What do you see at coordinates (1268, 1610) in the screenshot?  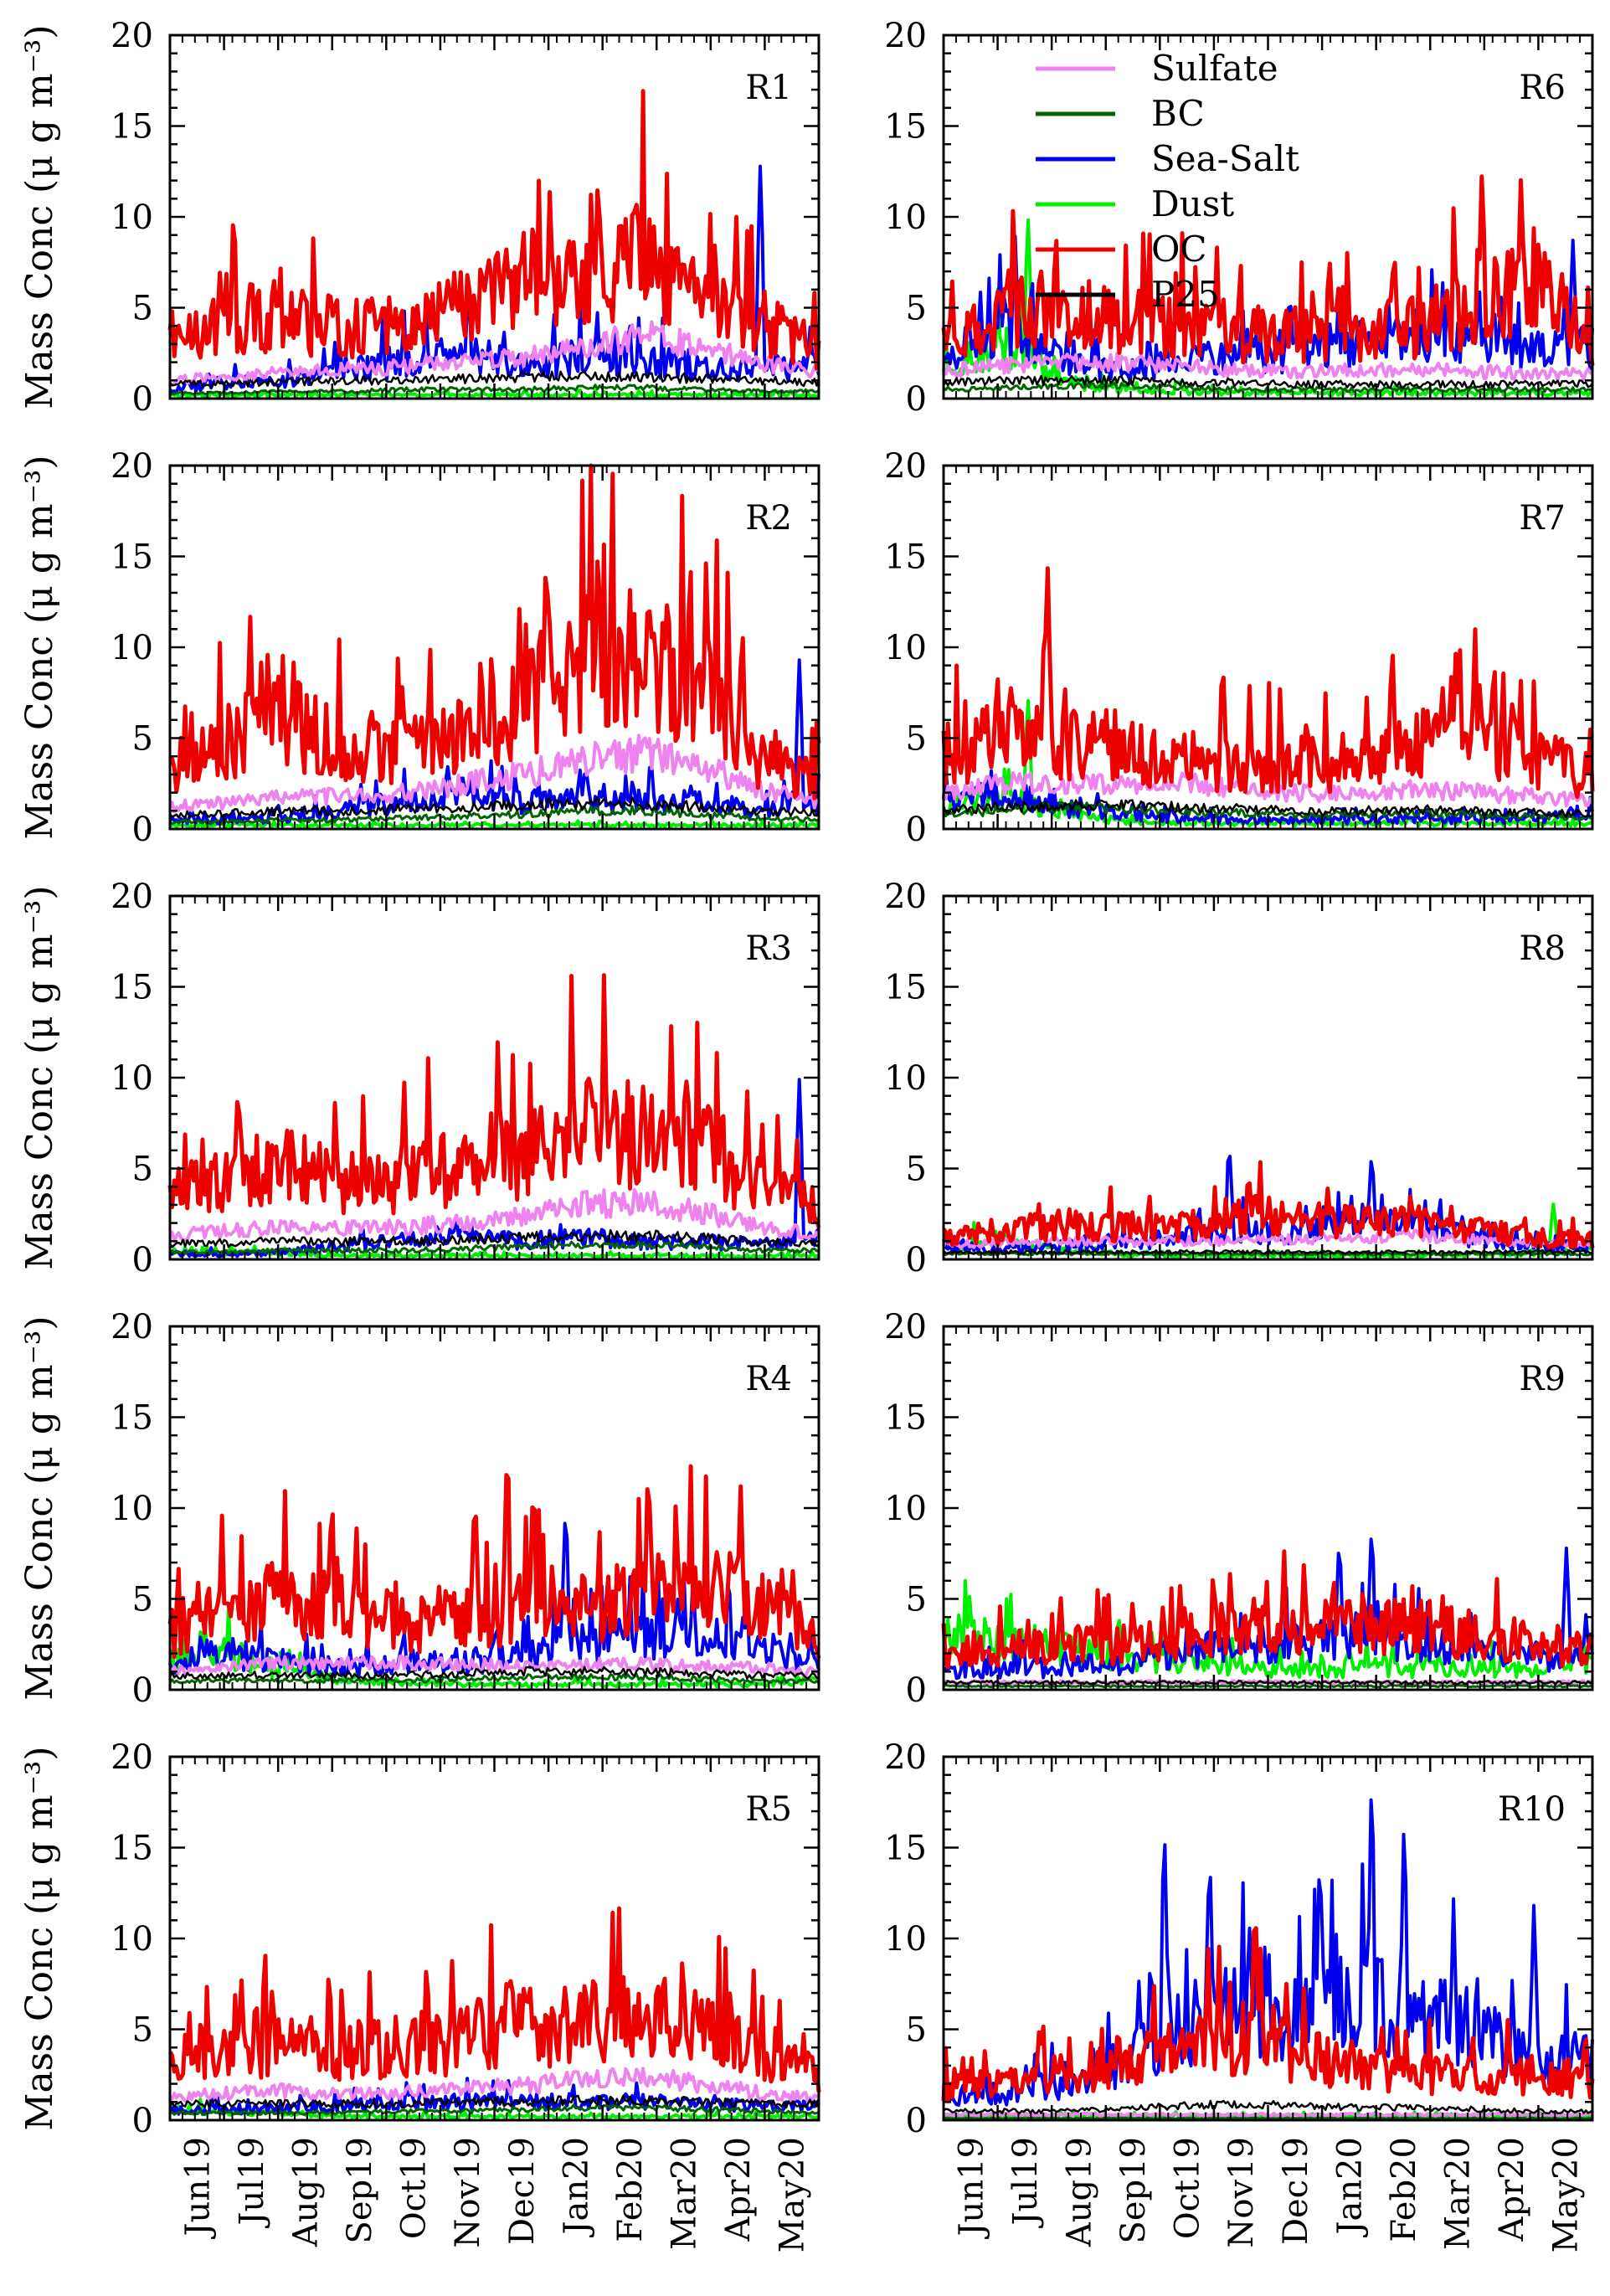 I see `series-line-oc-R9` at bounding box center [1268, 1610].